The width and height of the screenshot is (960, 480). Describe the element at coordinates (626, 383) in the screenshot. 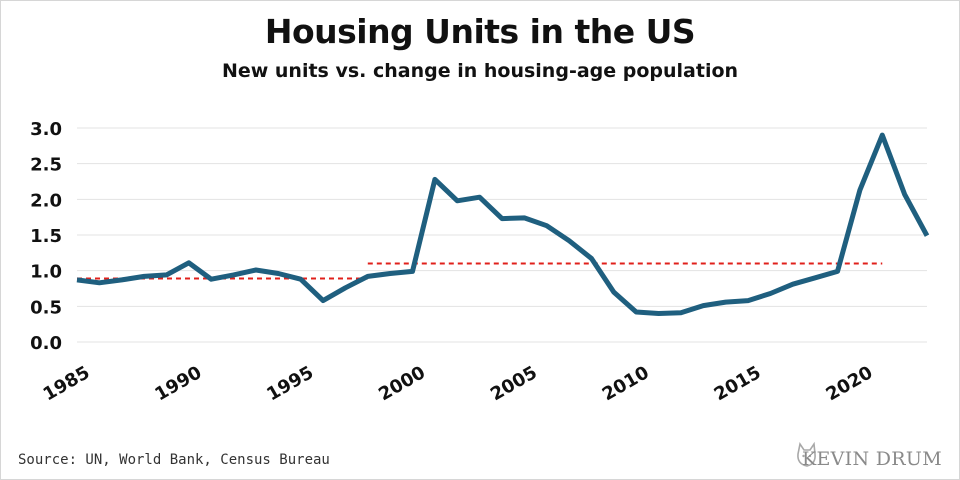

I see `x-tick-label: 2010` at that location.